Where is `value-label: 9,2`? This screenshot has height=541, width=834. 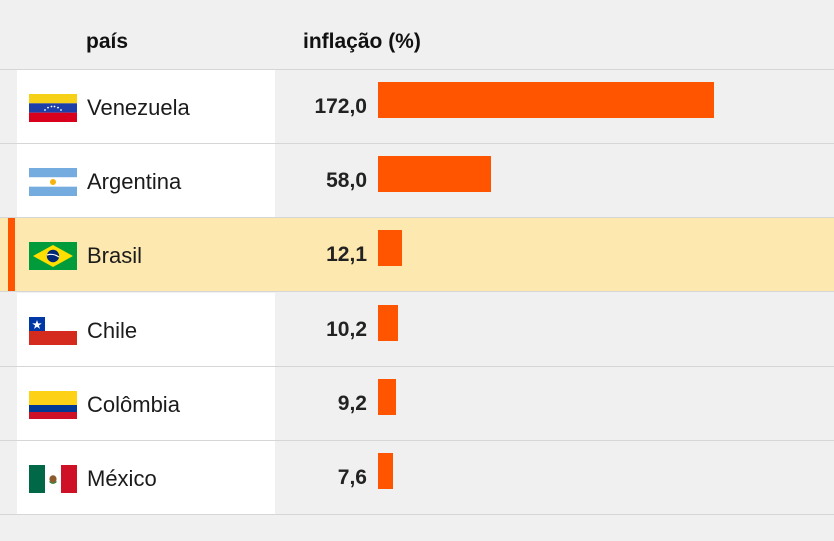
value-label: 9,2 is located at coordinates (352, 403).